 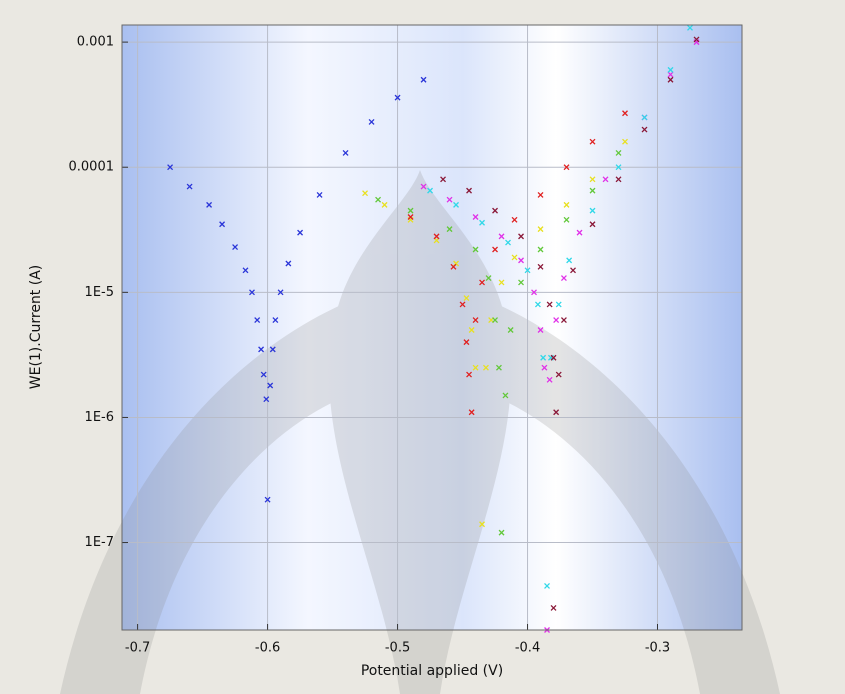 What do you see at coordinates (36, 327) in the screenshot?
I see `y-axis-label: WE(1).Current (A)` at bounding box center [36, 327].